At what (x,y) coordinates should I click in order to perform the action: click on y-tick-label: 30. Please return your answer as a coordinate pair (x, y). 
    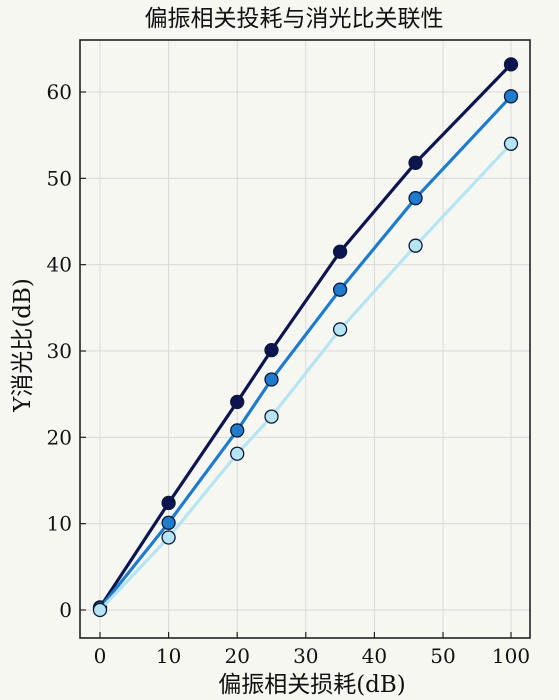
    Looking at the image, I should click on (59, 351).